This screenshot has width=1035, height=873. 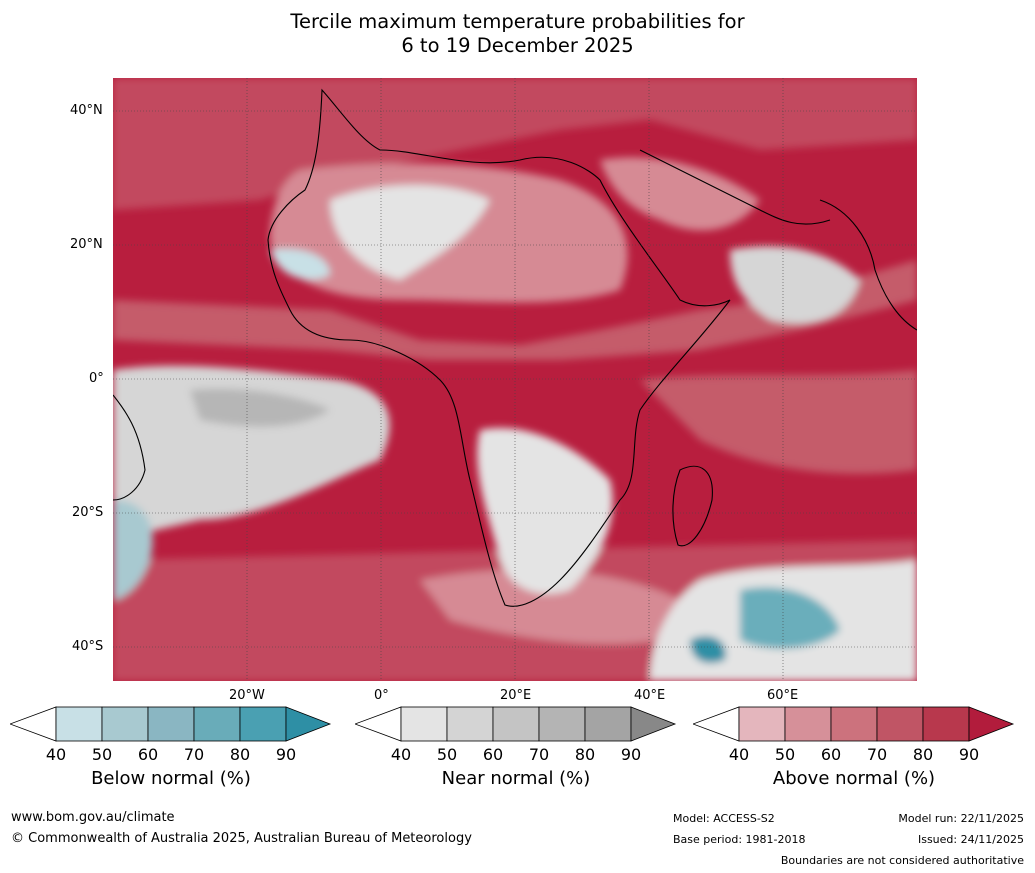 I want to click on colorbar-near-max-extend, so click(x=653, y=724).